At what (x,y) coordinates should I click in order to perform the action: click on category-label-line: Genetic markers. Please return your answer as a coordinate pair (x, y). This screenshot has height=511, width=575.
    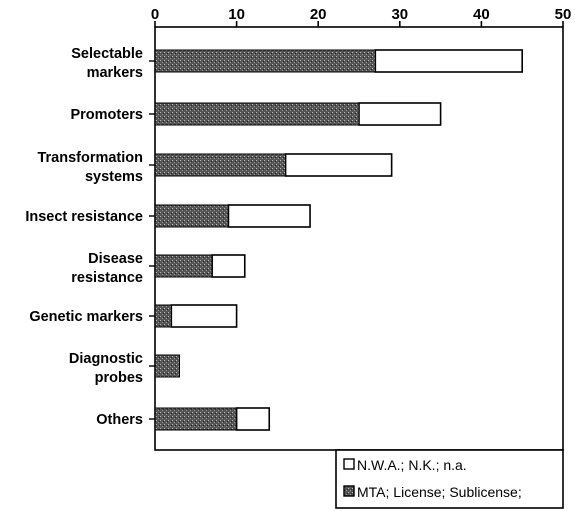
    Looking at the image, I should click on (86, 317).